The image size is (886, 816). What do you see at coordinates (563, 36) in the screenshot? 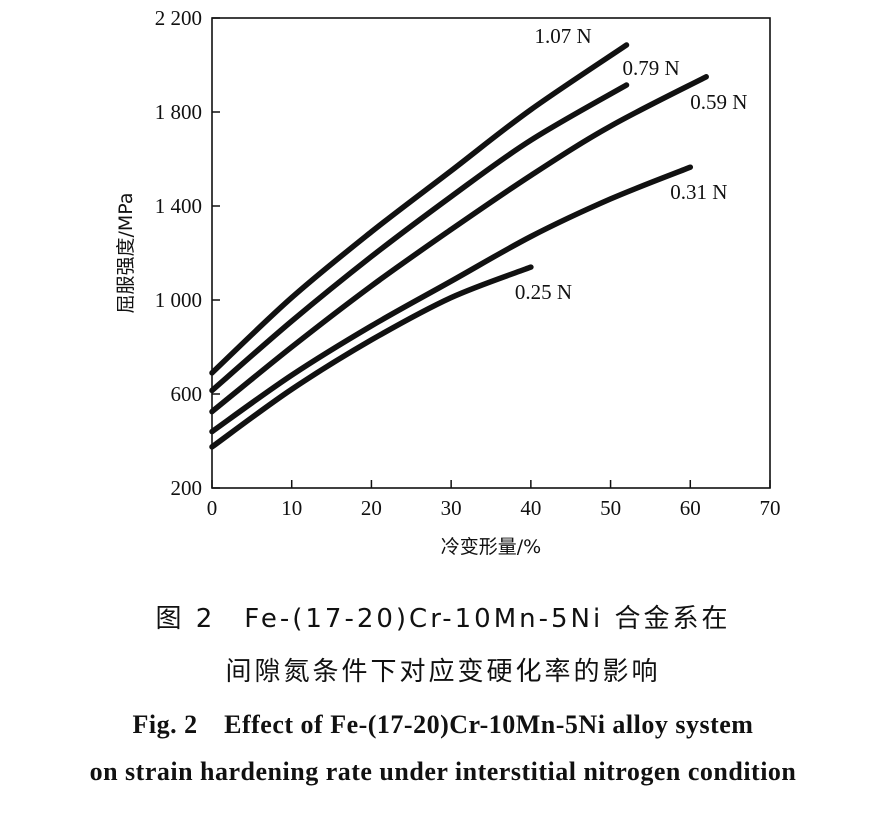
I see `series-label: 1.07 N` at bounding box center [563, 36].